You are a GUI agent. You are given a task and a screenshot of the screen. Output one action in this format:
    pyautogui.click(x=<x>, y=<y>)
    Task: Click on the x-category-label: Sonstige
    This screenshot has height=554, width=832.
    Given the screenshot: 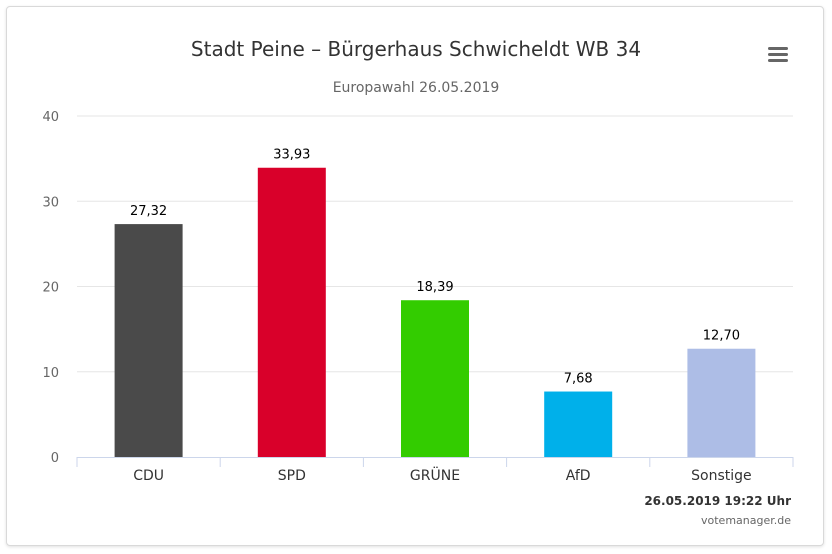 What is the action you would take?
    pyautogui.click(x=721, y=476)
    